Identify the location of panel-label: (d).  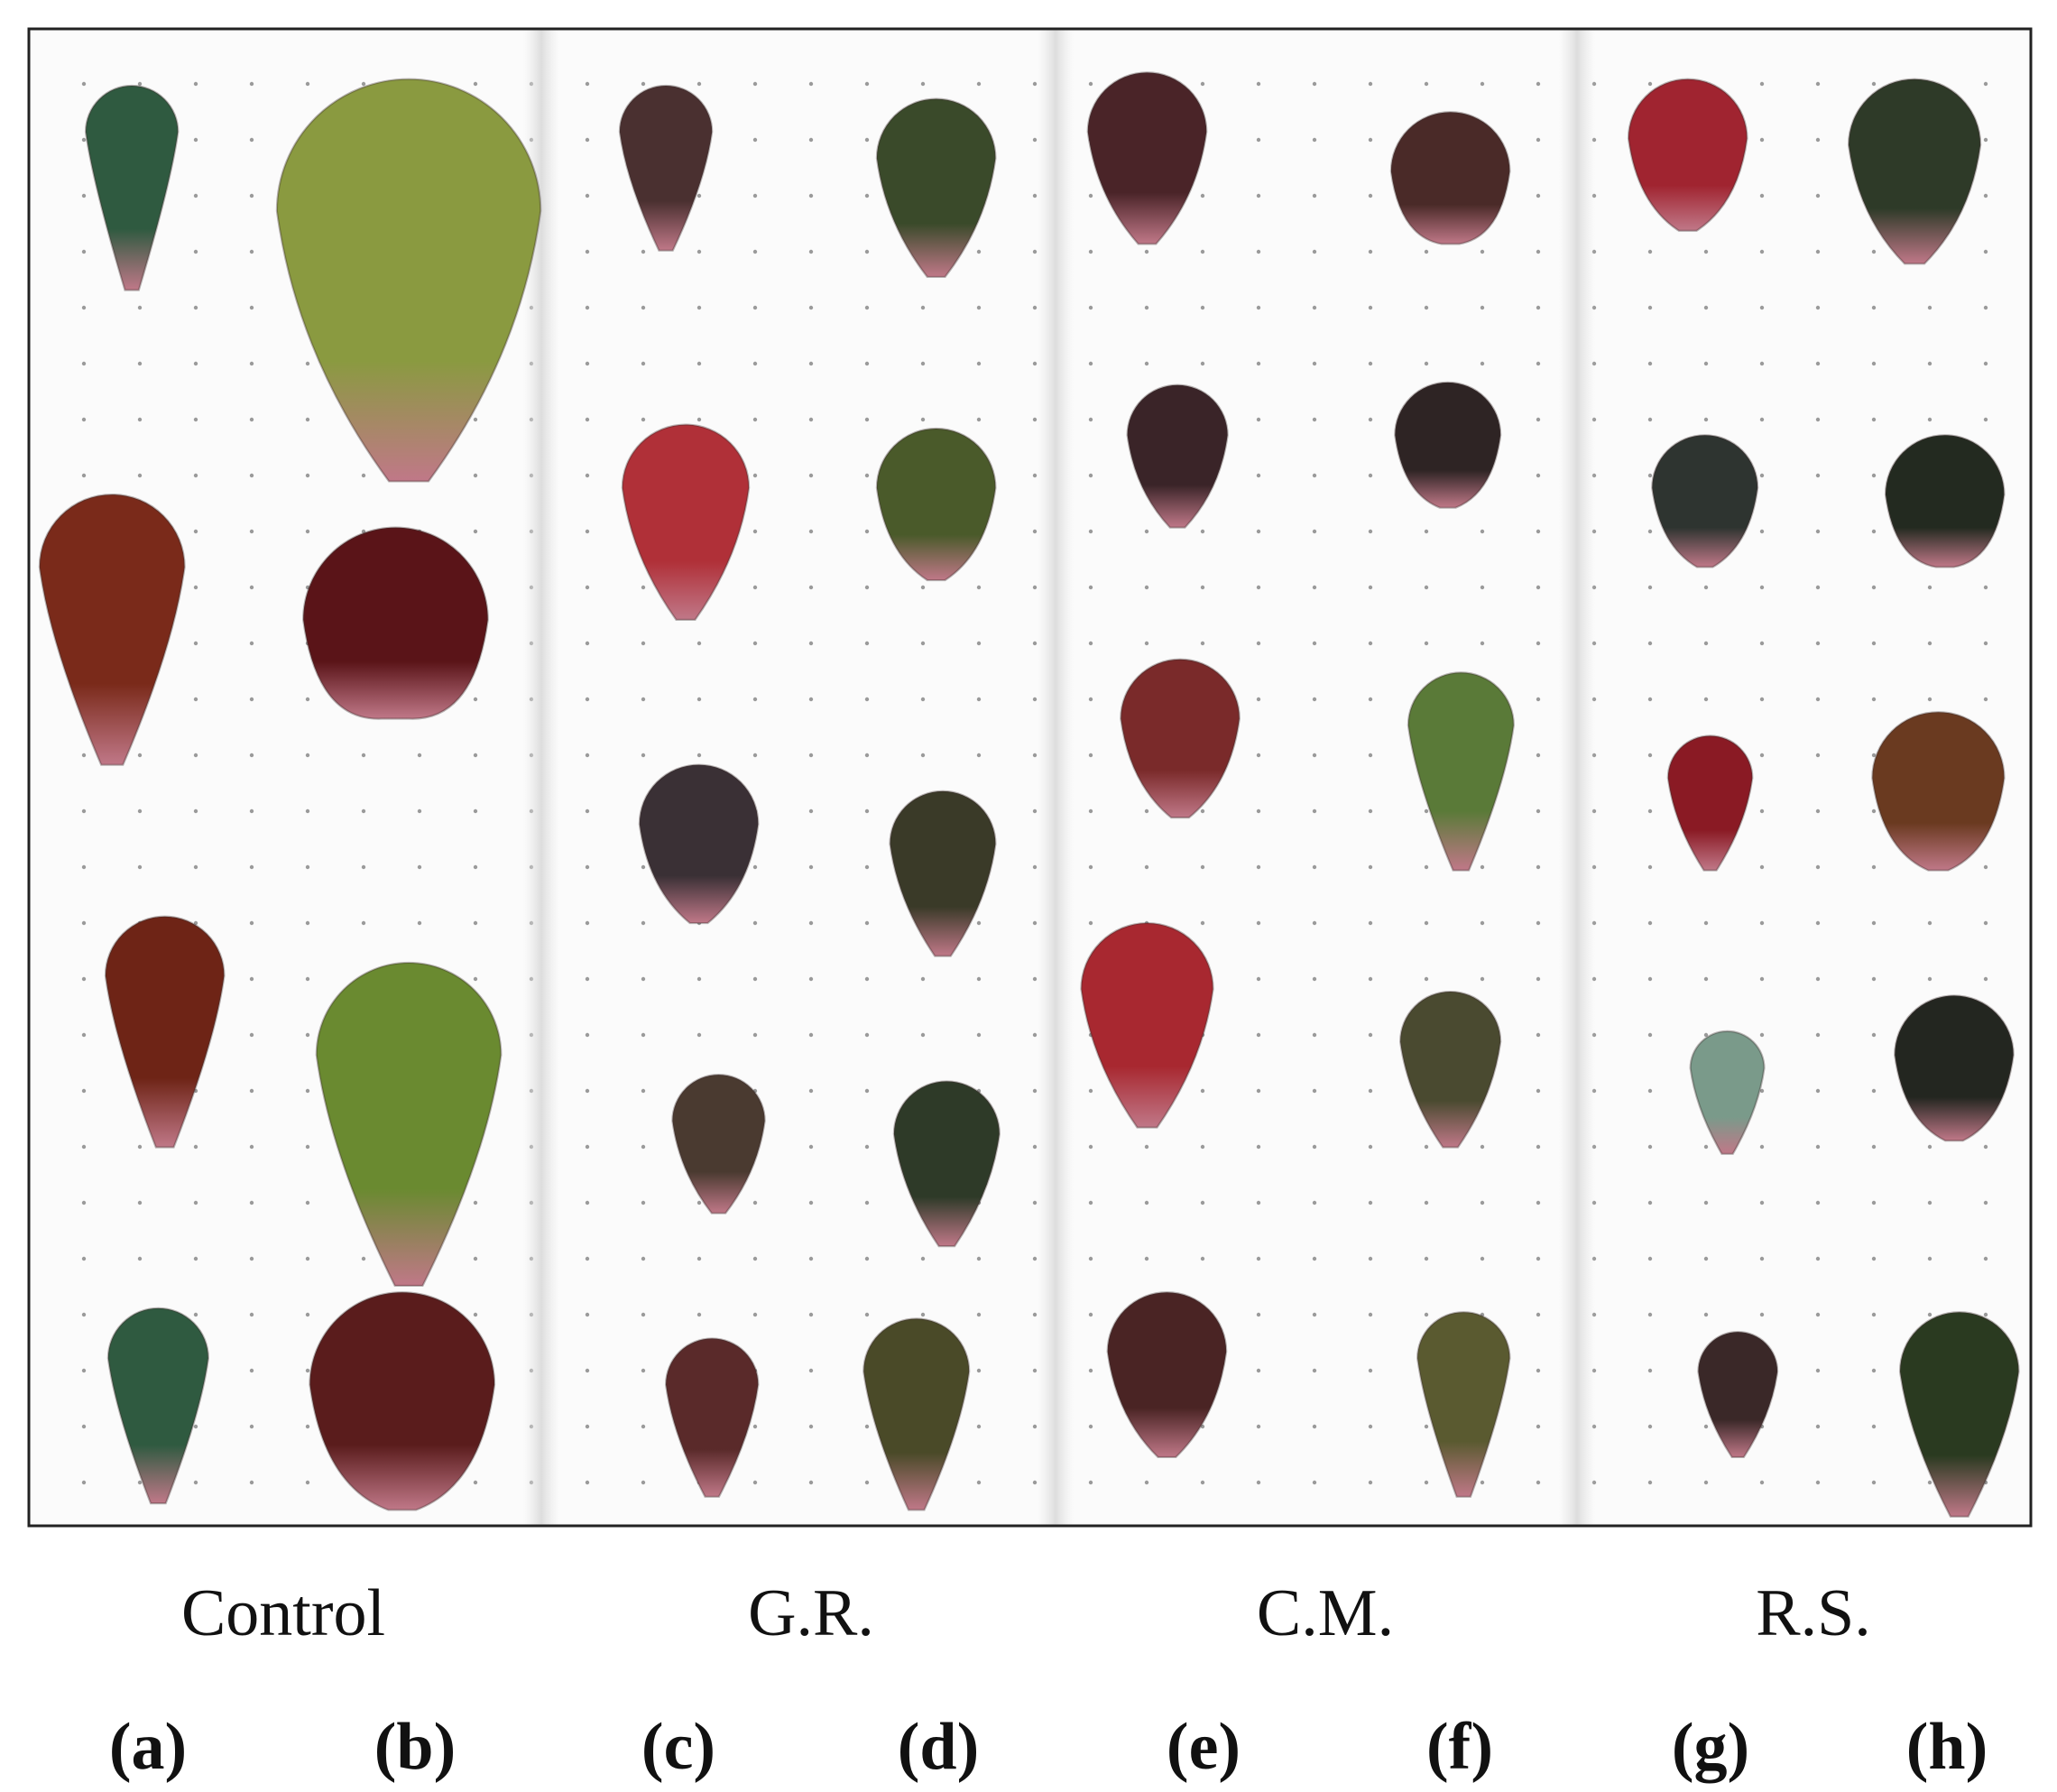
(938, 1747).